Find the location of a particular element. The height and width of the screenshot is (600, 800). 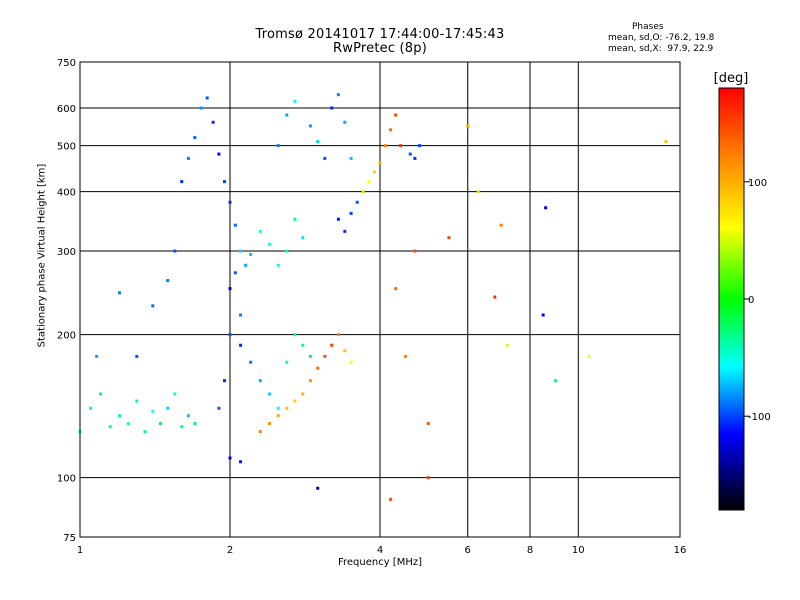

x-tick-label: 2 is located at coordinates (230, 550).